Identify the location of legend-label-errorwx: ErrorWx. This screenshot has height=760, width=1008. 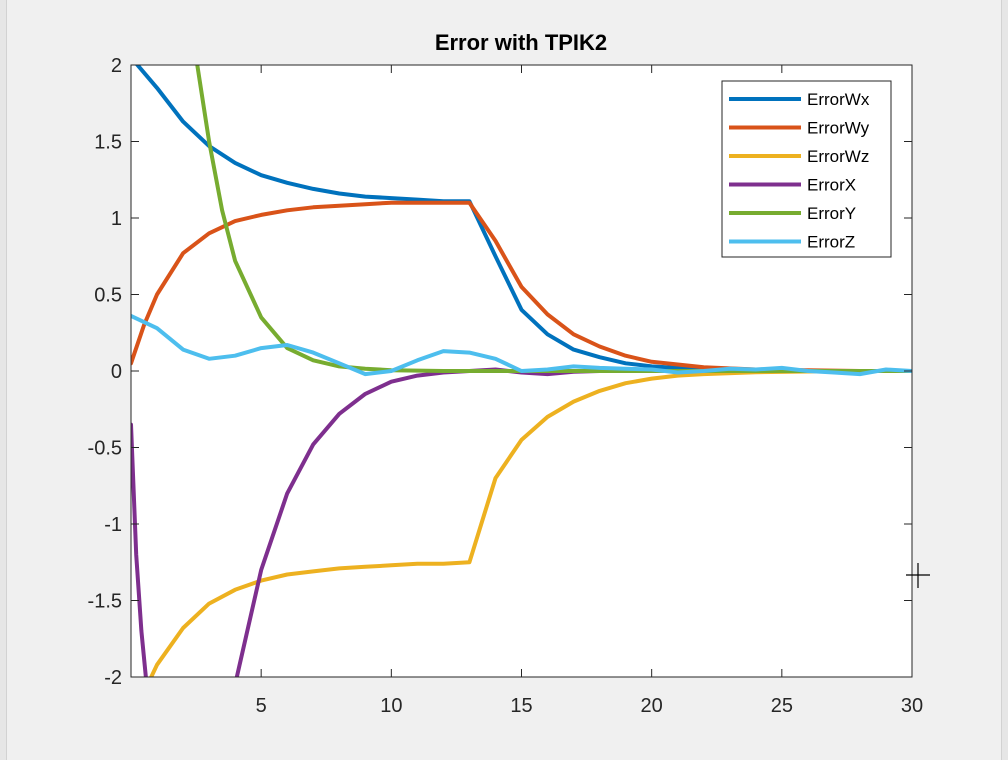
(838, 99).